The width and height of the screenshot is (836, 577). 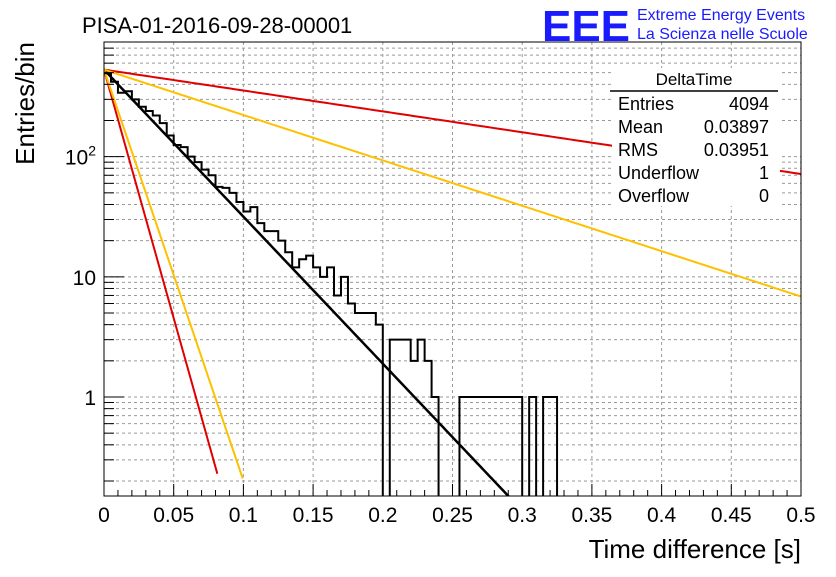 What do you see at coordinates (80, 156) in the screenshot?
I see `y-tick-label: 102` at bounding box center [80, 156].